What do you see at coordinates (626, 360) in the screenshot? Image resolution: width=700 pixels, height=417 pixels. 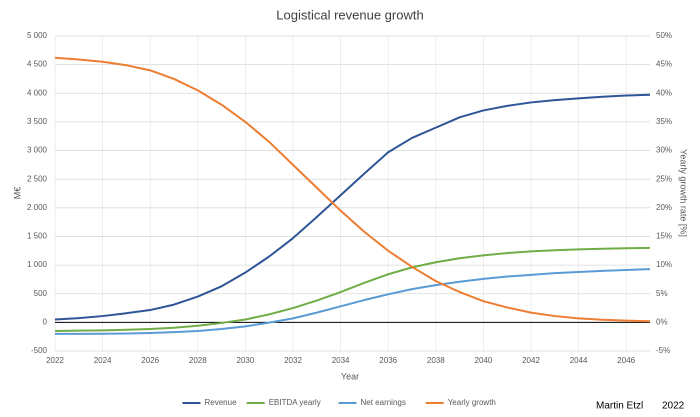 I see `x-tick-label: 2046` at bounding box center [626, 360].